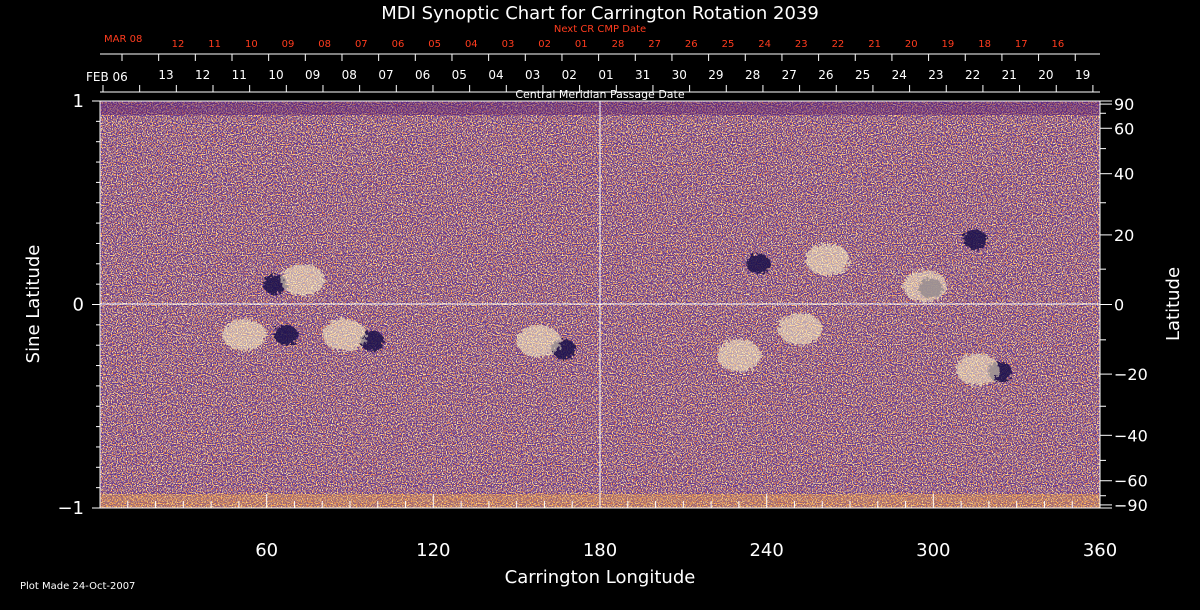 This screenshot has height=610, width=1200. I want to click on next-cr-date-label: 09, so click(288, 44).